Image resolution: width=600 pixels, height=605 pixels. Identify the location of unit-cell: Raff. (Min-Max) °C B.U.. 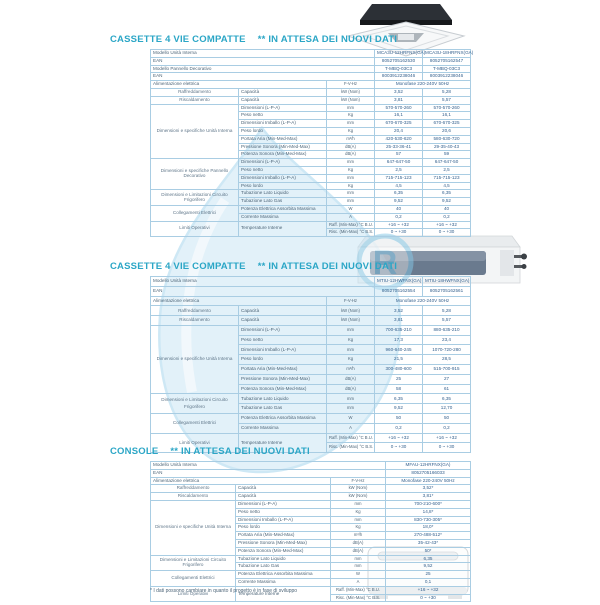
(350, 225).